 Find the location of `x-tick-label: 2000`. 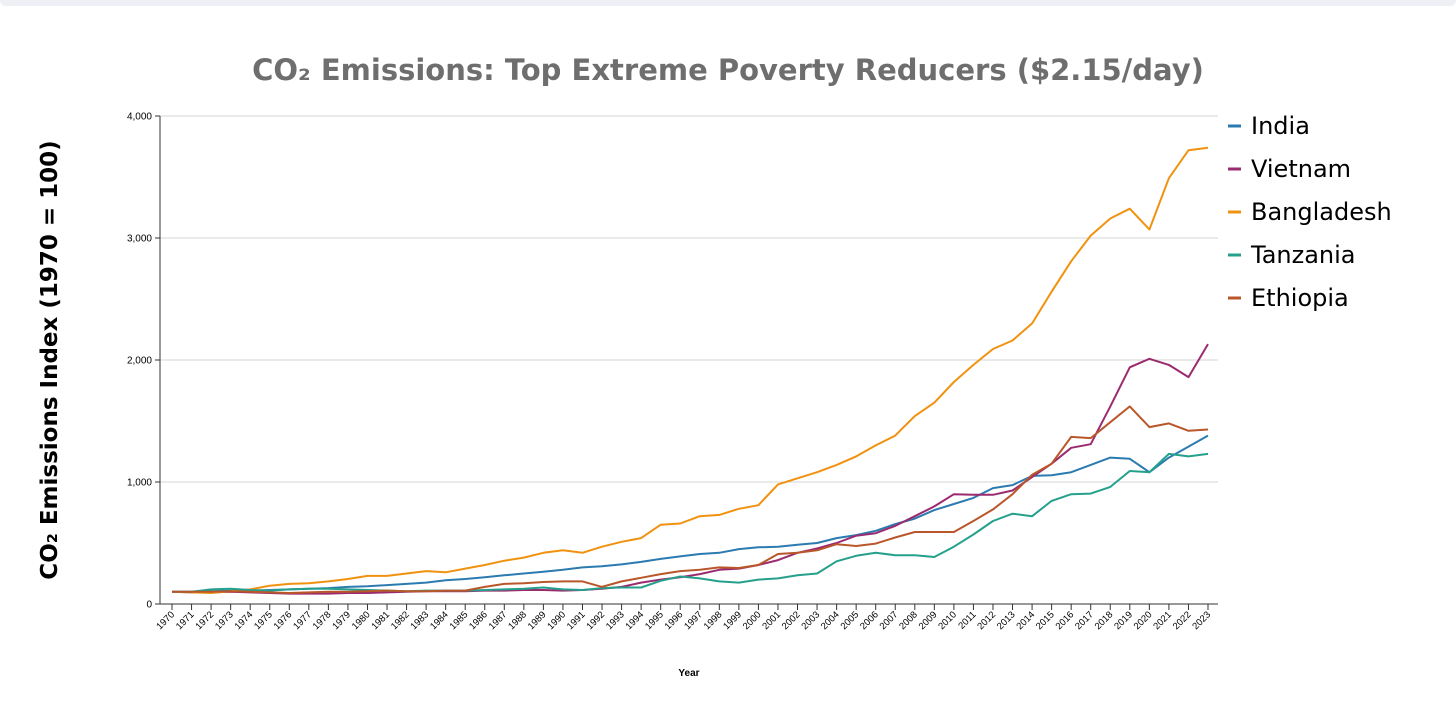

x-tick-label: 2000 is located at coordinates (752, 620).